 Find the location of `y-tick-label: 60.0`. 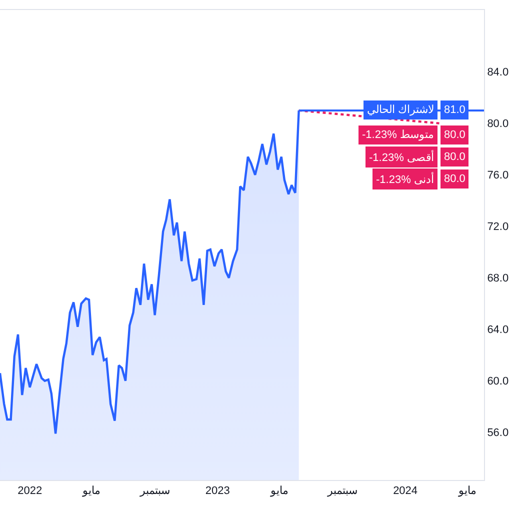

y-tick-label: 60.0 is located at coordinates (498, 382).